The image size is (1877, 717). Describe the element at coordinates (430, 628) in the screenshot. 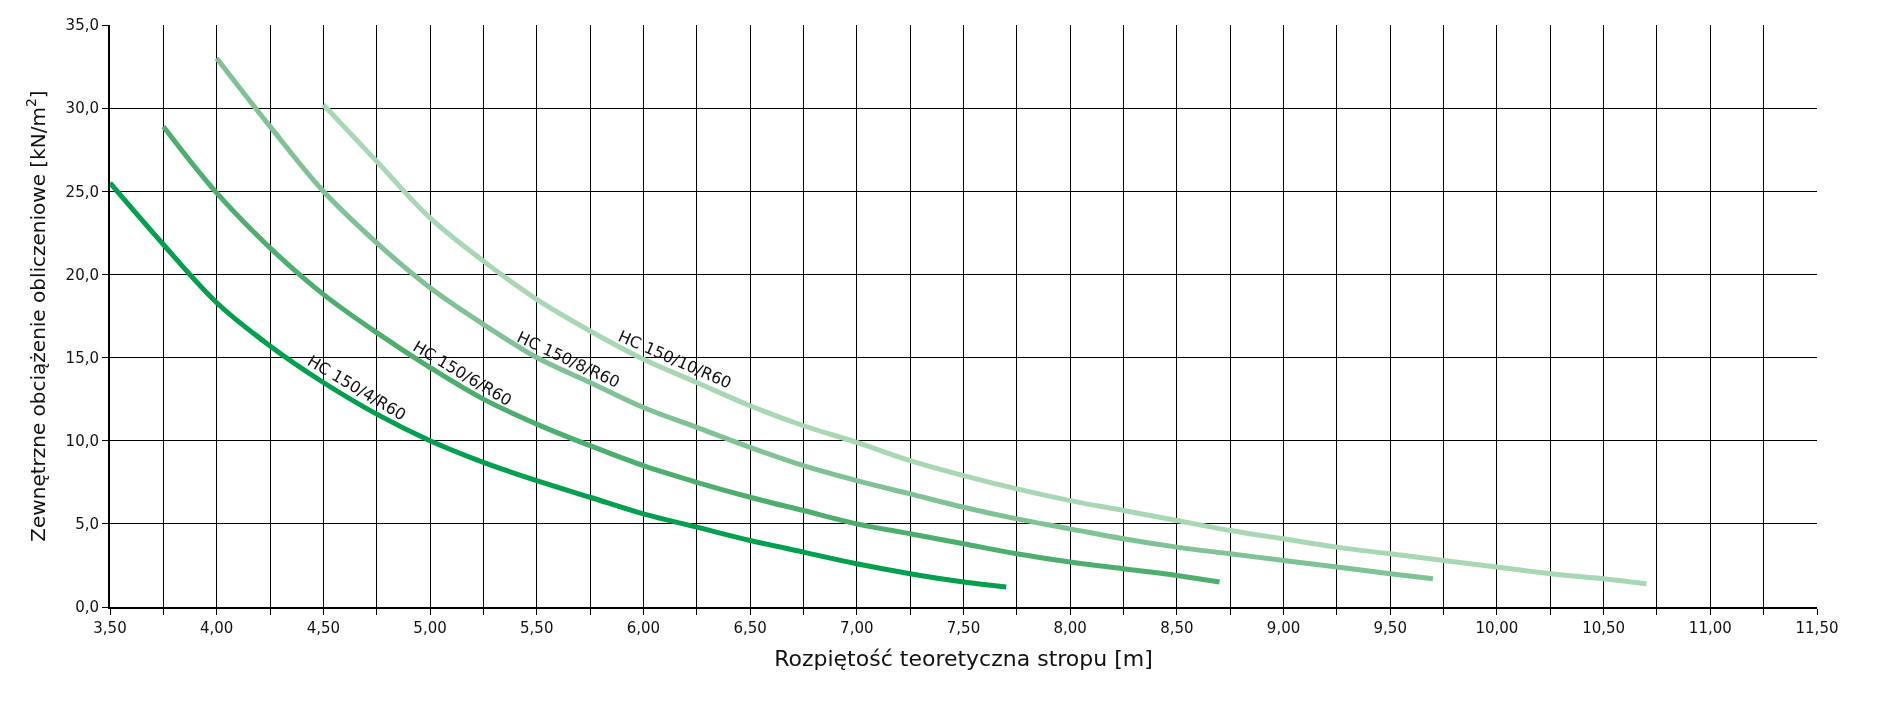

I see `x-tick-label: 5,00` at that location.